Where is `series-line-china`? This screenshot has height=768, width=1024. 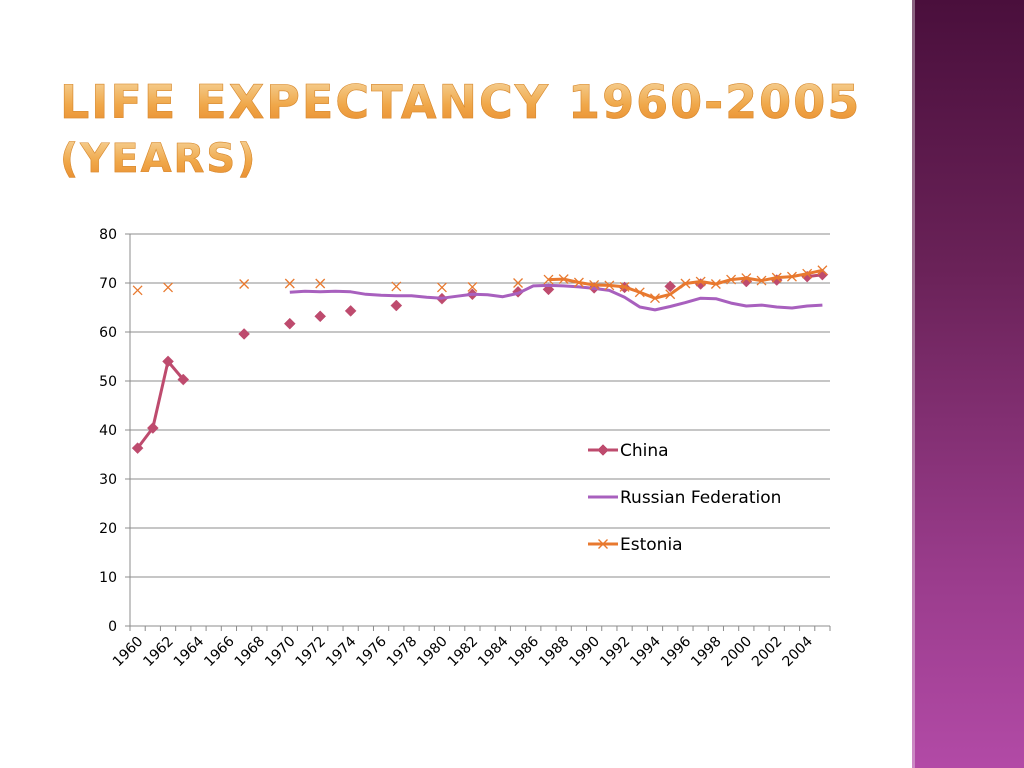
series-line-china is located at coordinates (160, 404).